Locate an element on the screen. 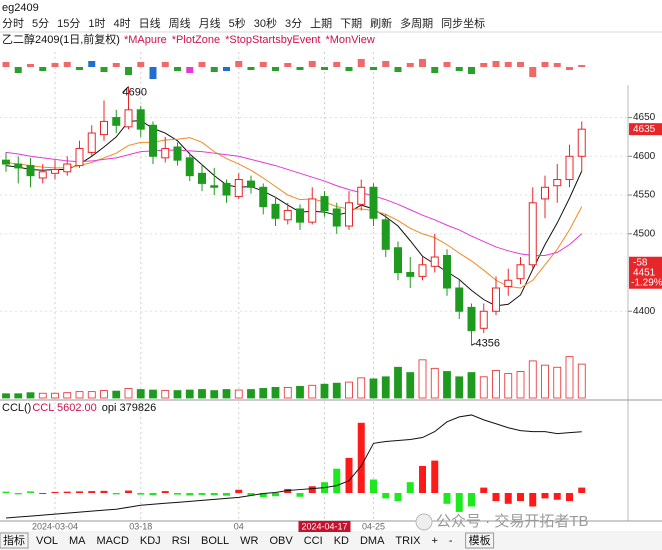  tab: 指标 is located at coordinates (14, 540).